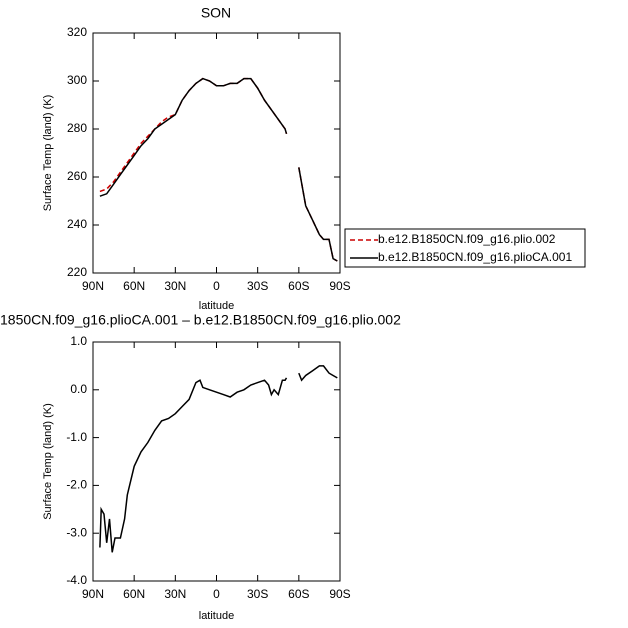 The height and width of the screenshot is (628, 628). What do you see at coordinates (76, 485) in the screenshot?
I see `y-tick-label: -2.0` at bounding box center [76, 485].